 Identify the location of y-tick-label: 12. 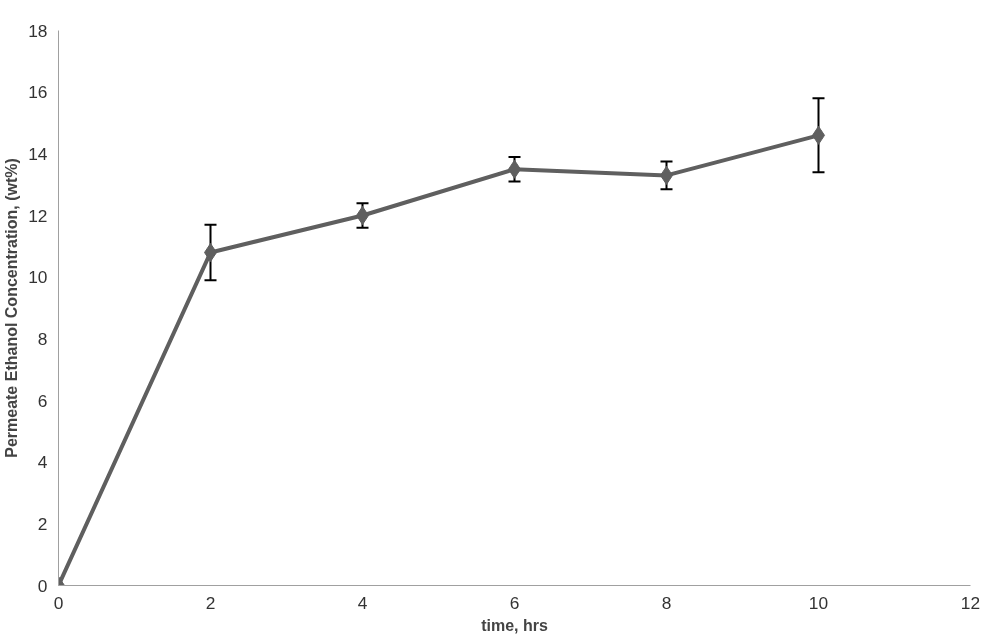
(38, 215).